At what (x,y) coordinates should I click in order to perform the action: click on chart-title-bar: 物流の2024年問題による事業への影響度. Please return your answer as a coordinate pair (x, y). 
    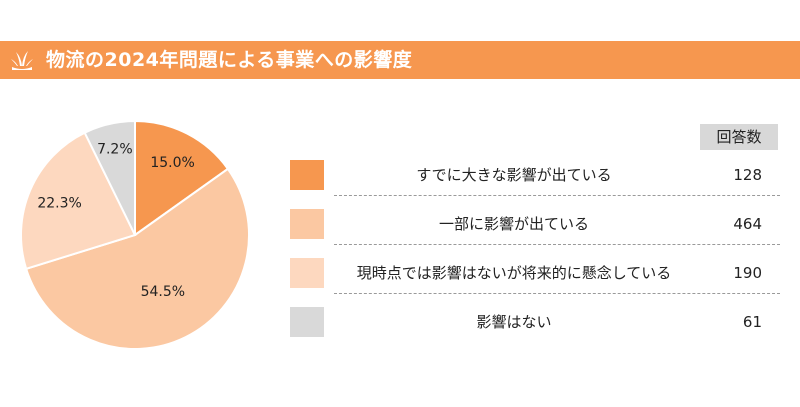
    Looking at the image, I should click on (400, 60).